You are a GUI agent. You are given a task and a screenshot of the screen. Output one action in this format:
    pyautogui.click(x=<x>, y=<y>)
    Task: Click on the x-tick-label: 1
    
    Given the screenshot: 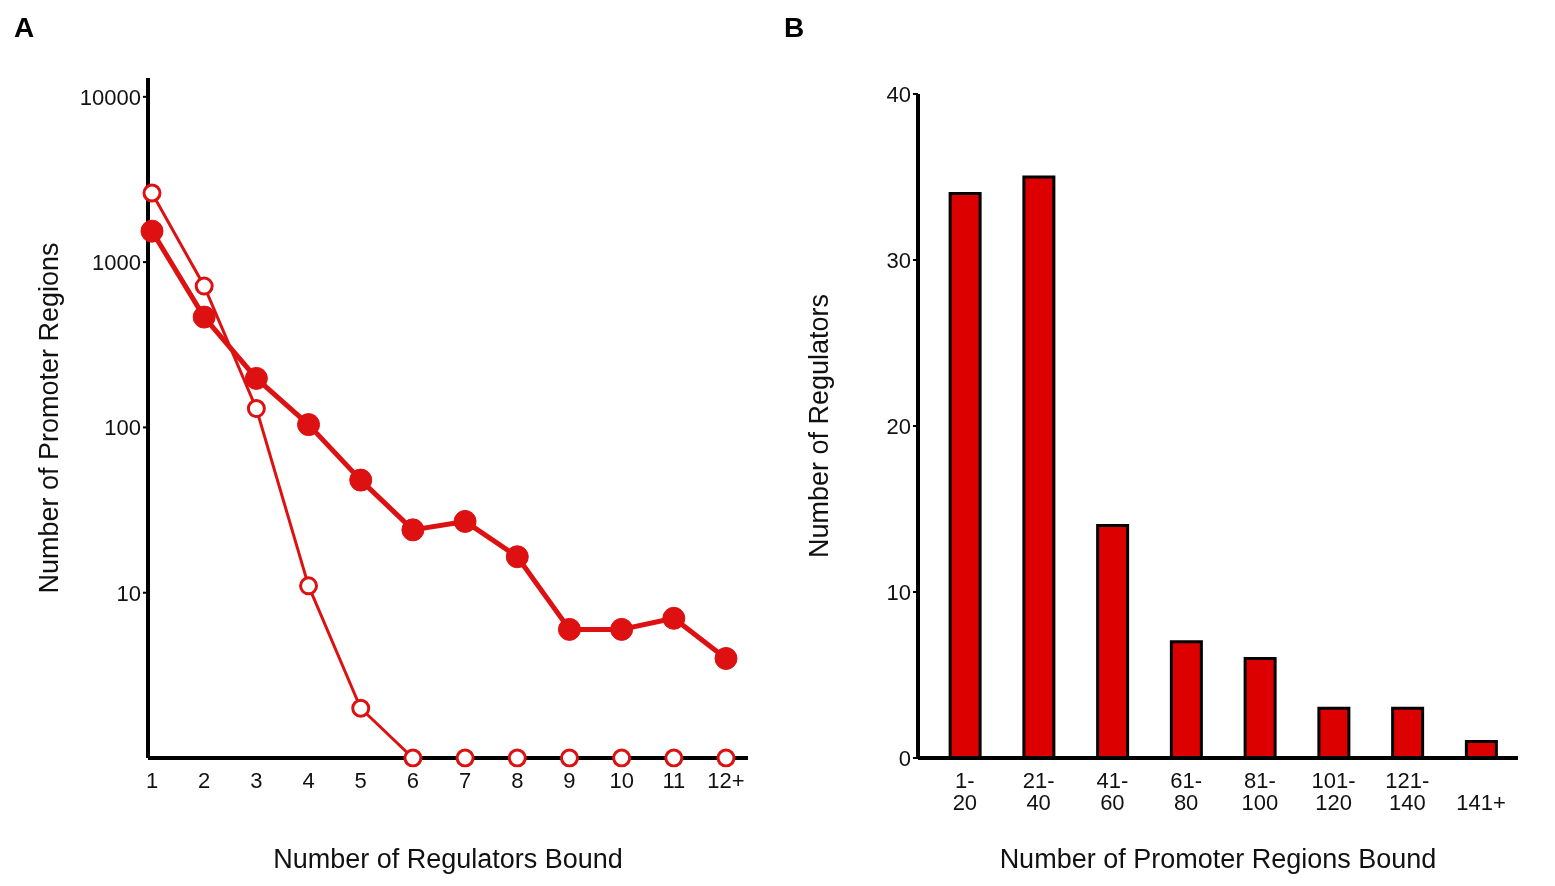 What is the action you would take?
    pyautogui.click(x=152, y=780)
    